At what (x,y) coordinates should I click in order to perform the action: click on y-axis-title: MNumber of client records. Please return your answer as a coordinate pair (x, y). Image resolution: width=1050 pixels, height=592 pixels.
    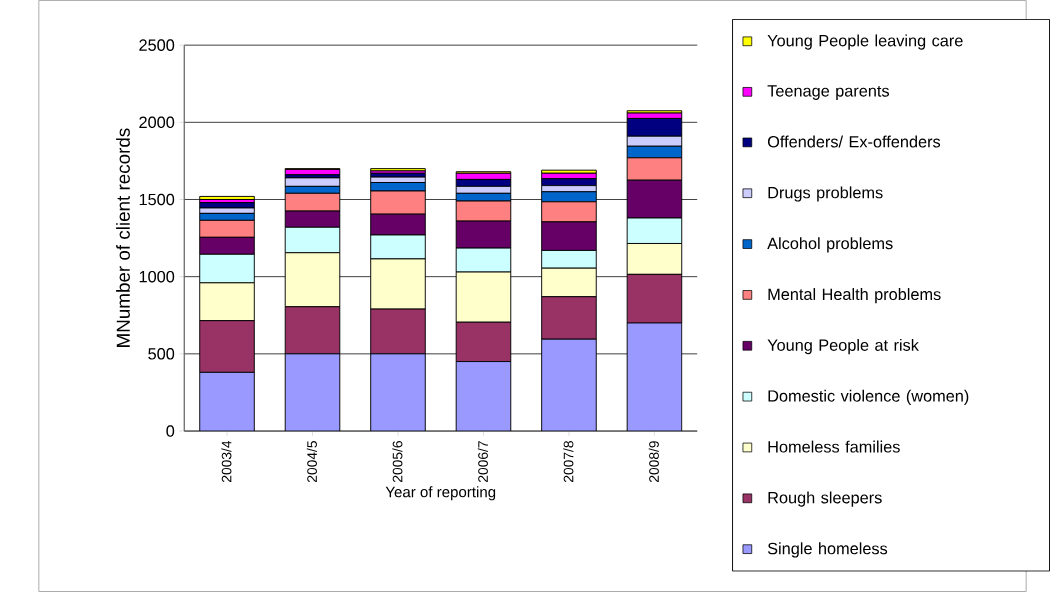
    Looking at the image, I should click on (123, 237).